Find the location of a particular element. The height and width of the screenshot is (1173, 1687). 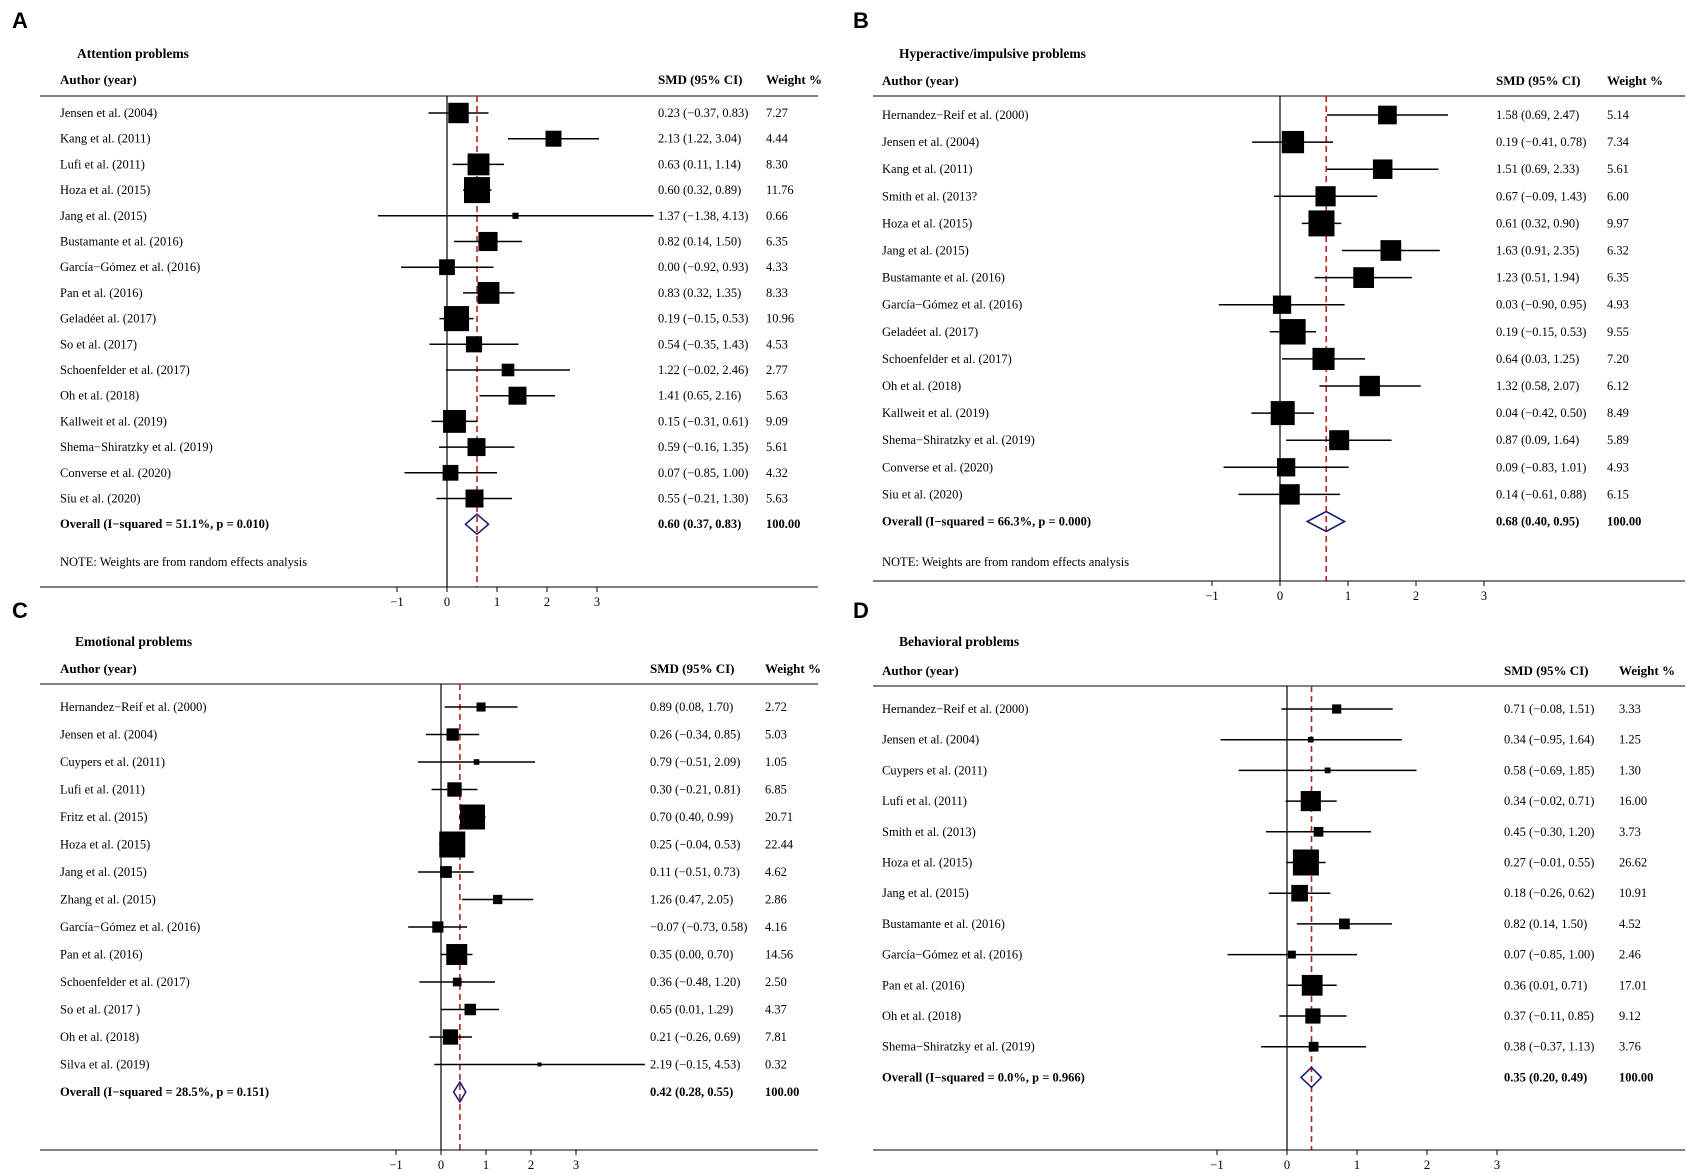

study-weight: 7.27 is located at coordinates (777, 113).